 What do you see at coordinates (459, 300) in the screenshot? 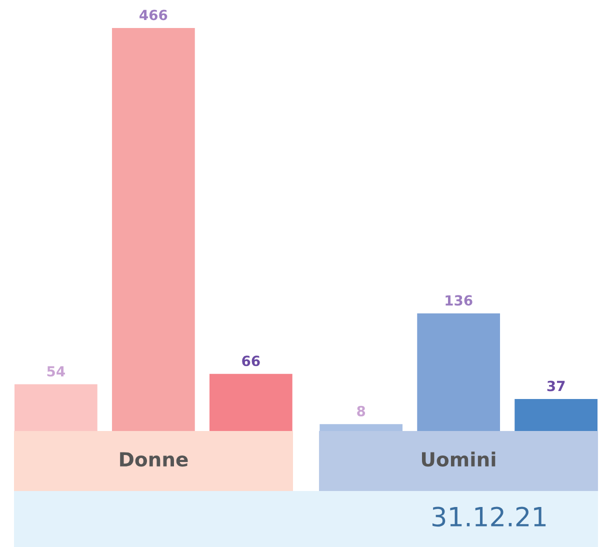
I see `data-label: 136` at bounding box center [459, 300].